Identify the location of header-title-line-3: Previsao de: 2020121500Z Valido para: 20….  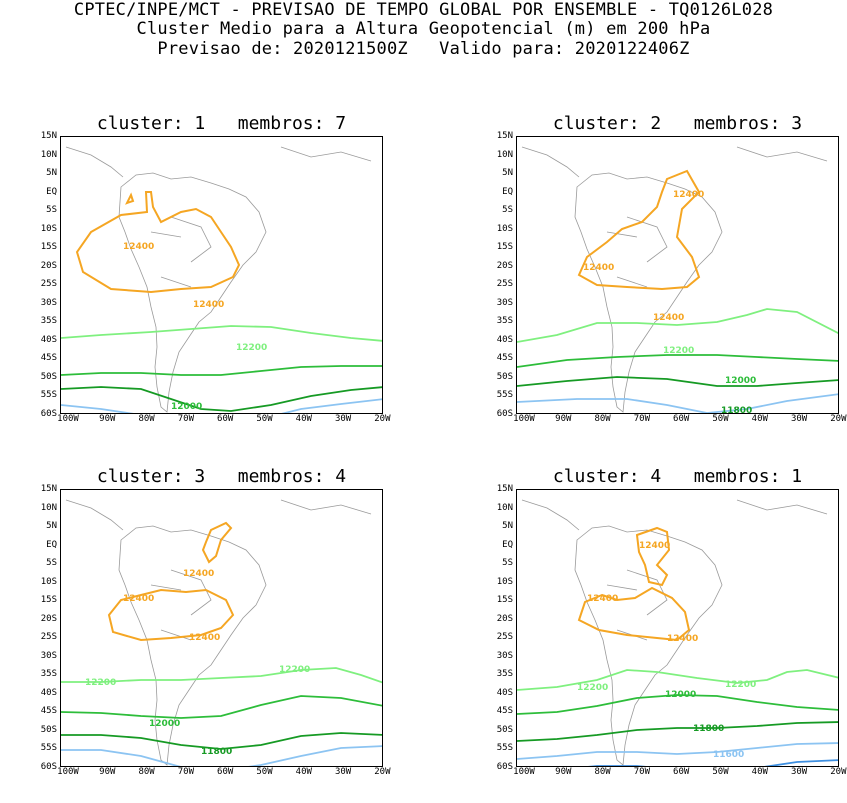
(423, 49).